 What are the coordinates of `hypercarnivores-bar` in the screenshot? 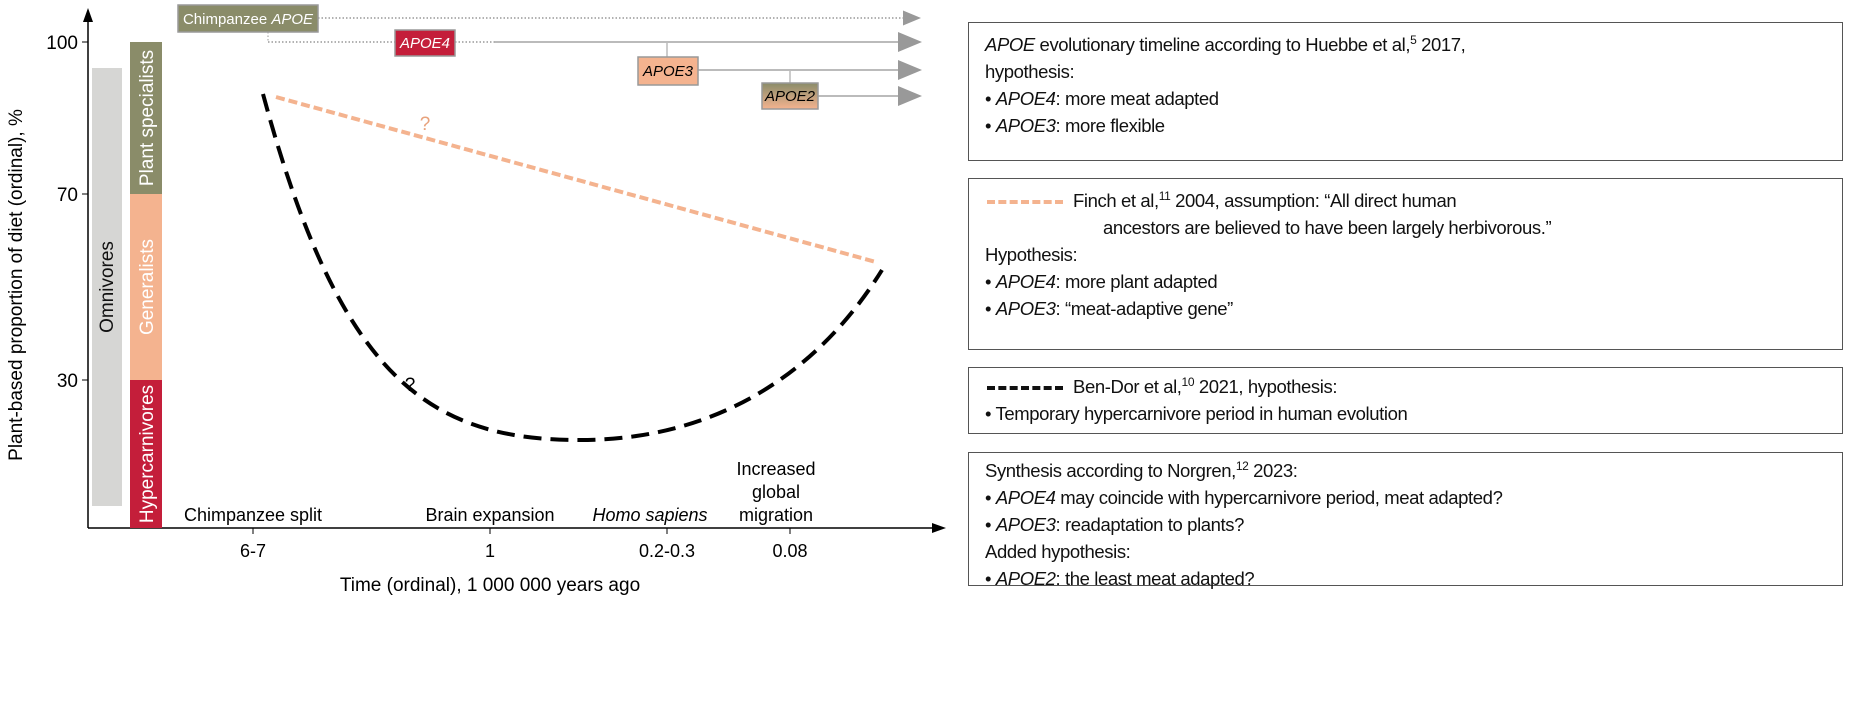 It's located at (146, 454).